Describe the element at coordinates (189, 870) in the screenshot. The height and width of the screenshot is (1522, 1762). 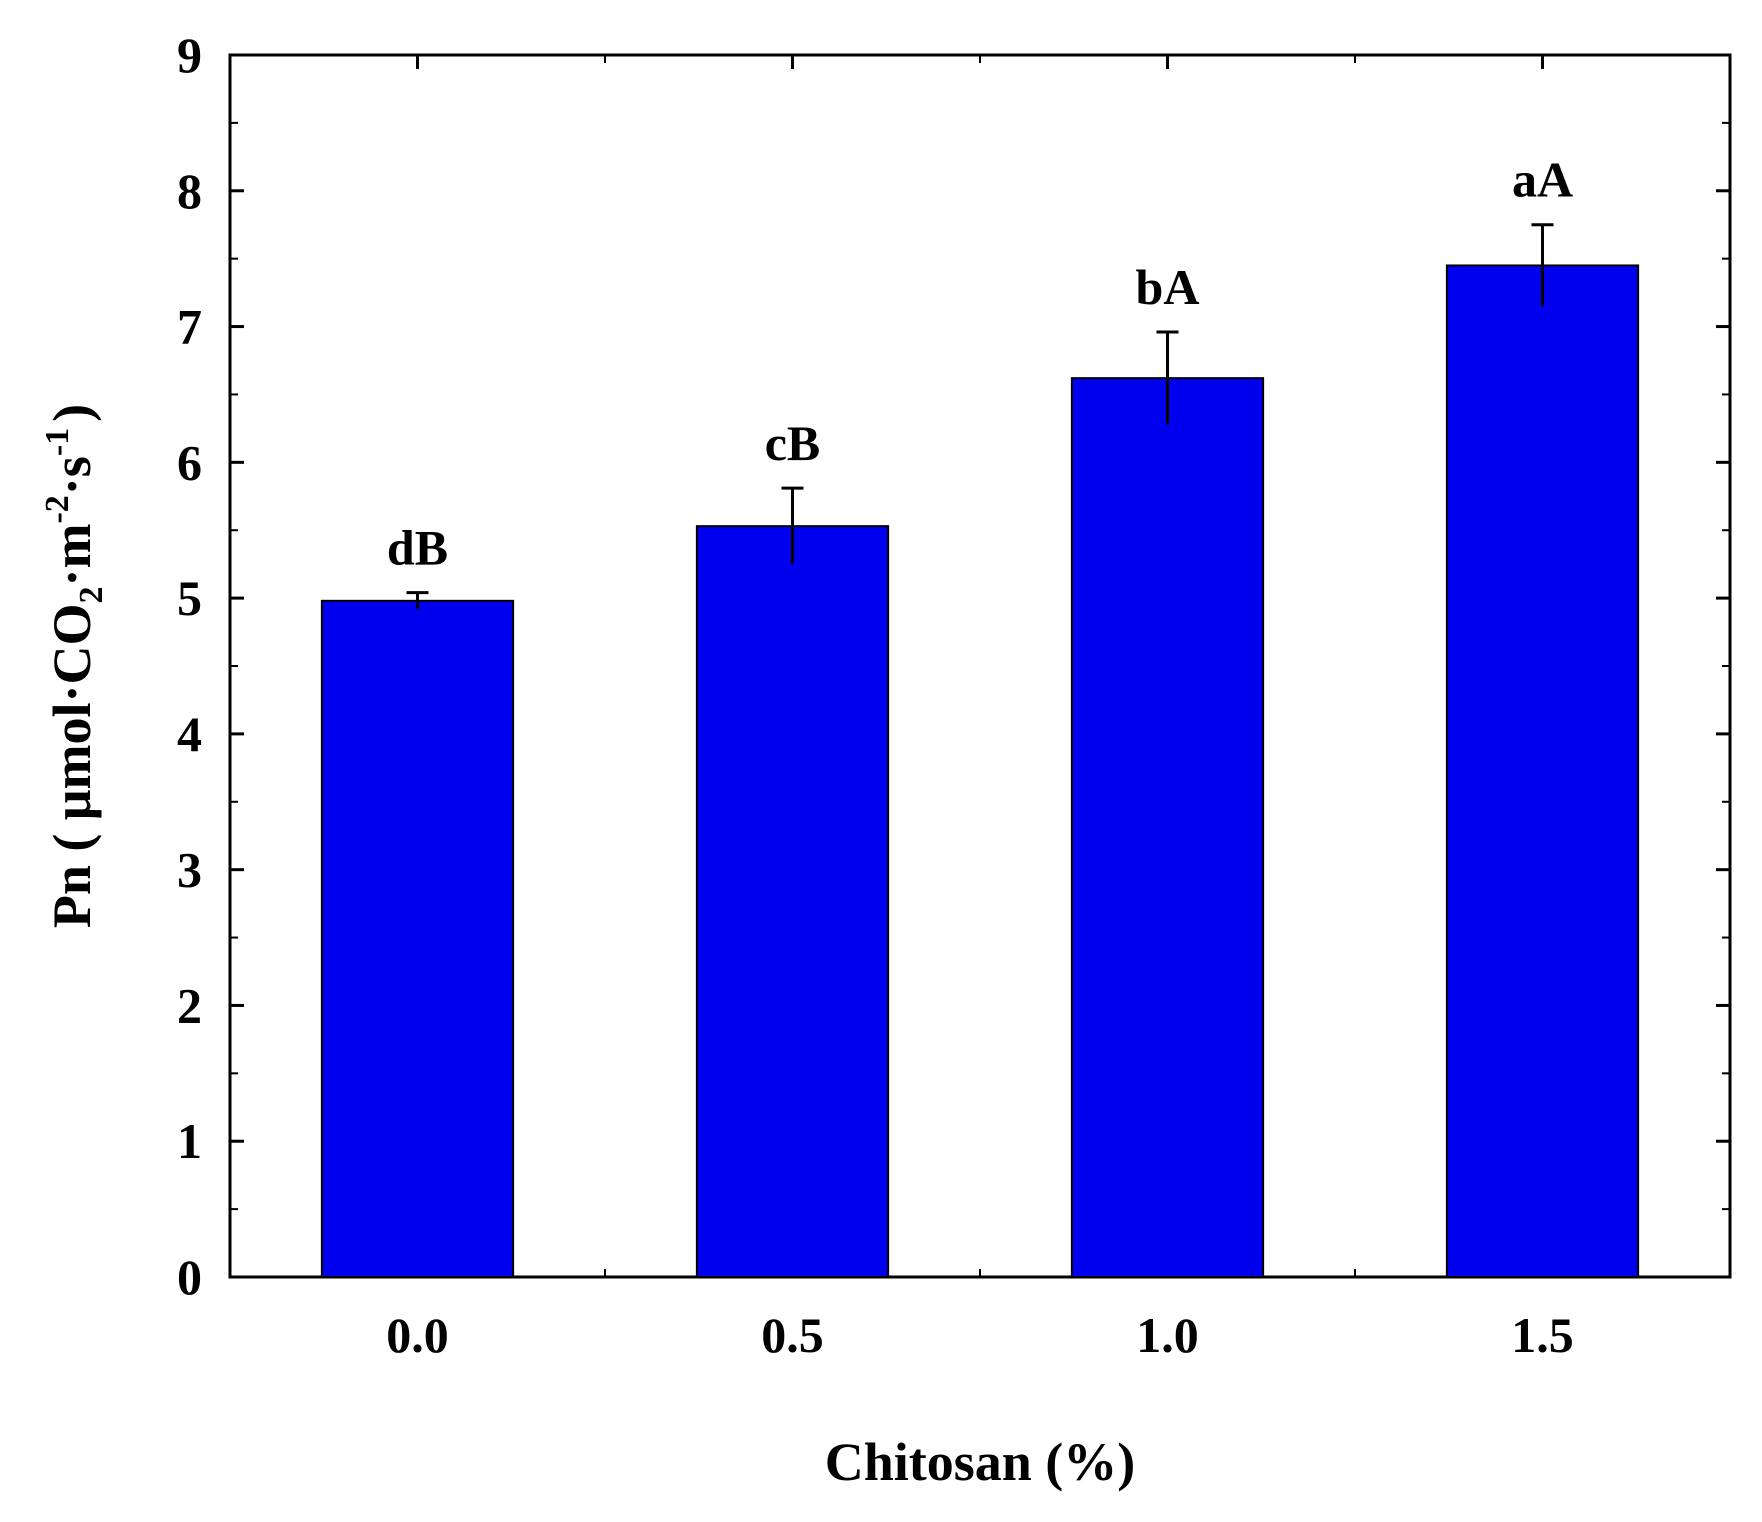
I see `y-tick-label: 3` at that location.